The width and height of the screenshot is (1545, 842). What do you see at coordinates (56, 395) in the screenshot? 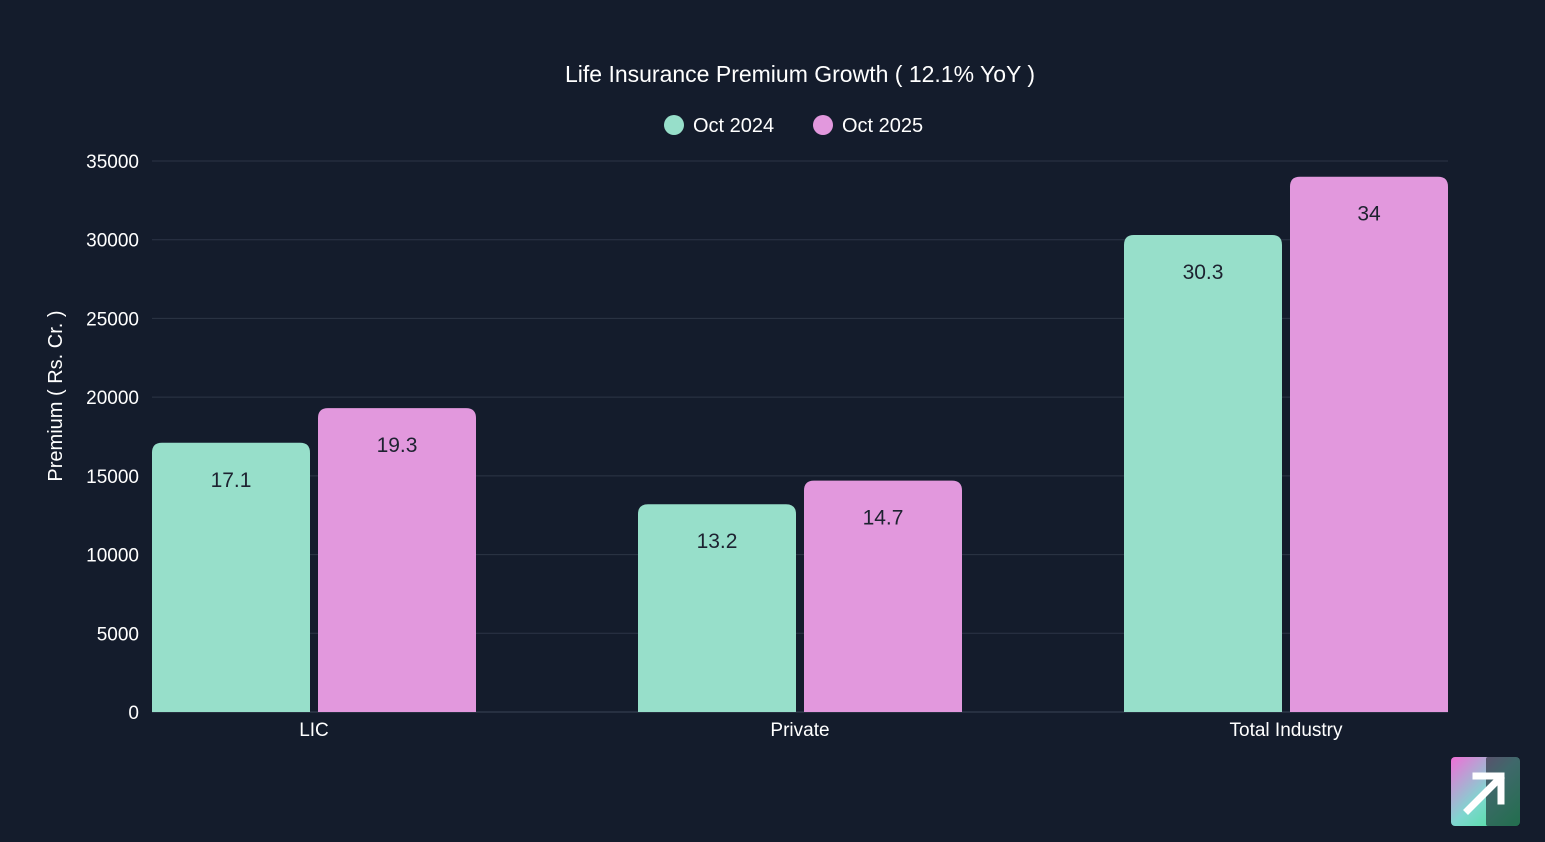
I see `y-axis-label: Premium ( Rs. Cr. )` at bounding box center [56, 395].